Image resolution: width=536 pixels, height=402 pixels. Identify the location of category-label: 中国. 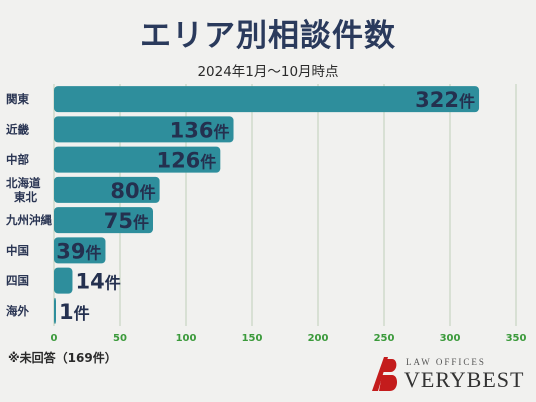
(17, 250).